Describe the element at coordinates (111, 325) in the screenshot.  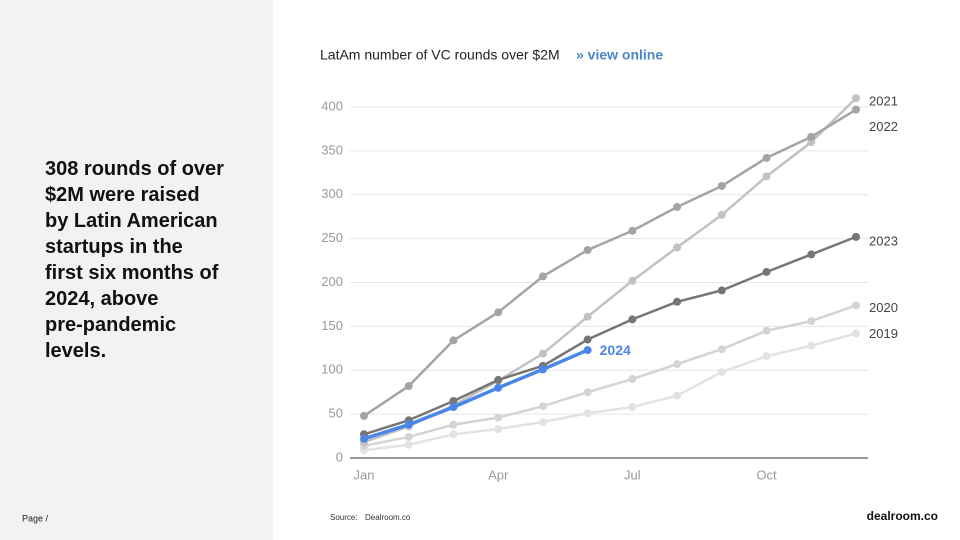
I see `headline-line: pre-pandemic` at that location.